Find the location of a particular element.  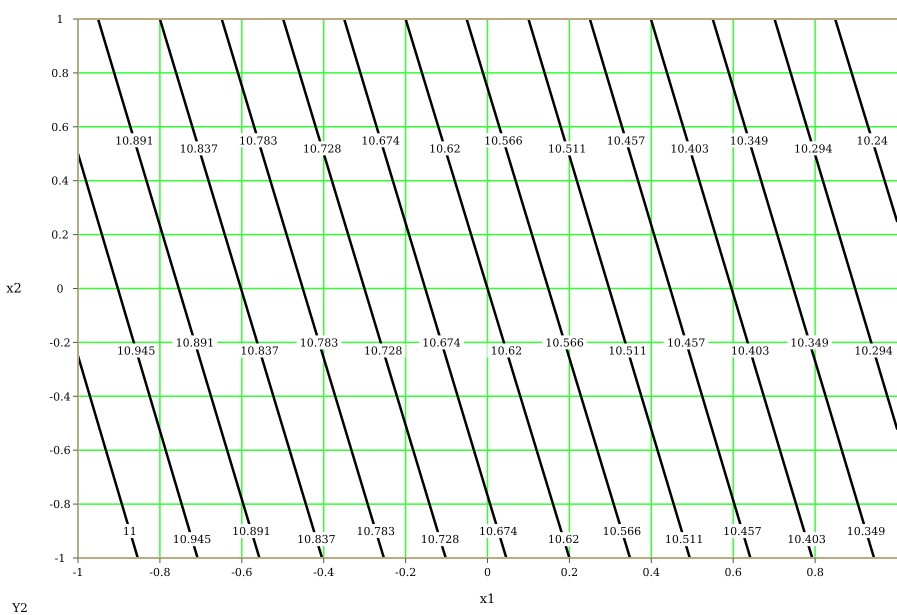

series-label: 10.783 is located at coordinates (376, 531).